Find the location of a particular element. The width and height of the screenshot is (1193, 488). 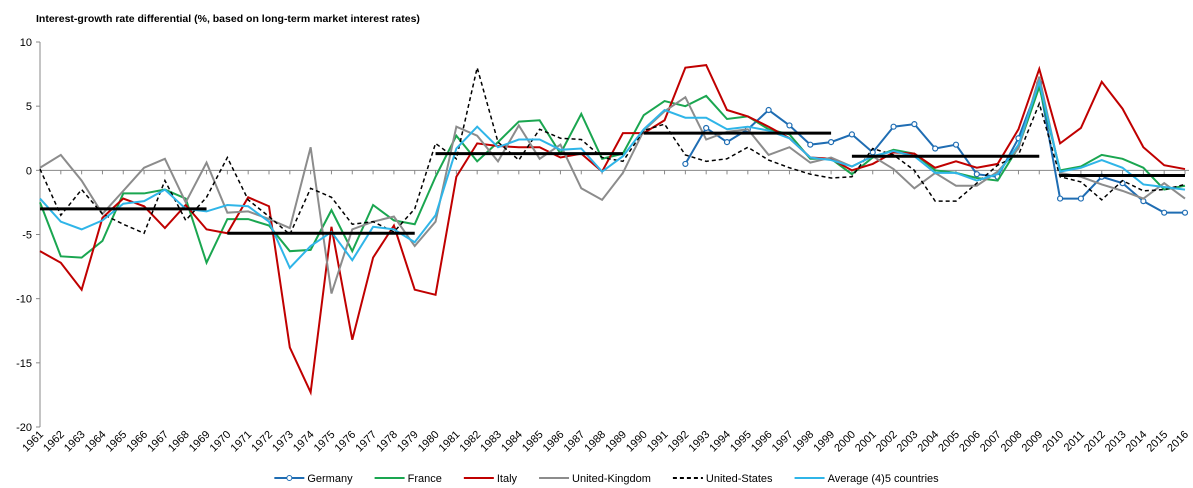

y-tick-label: 5 is located at coordinates (29, 107).